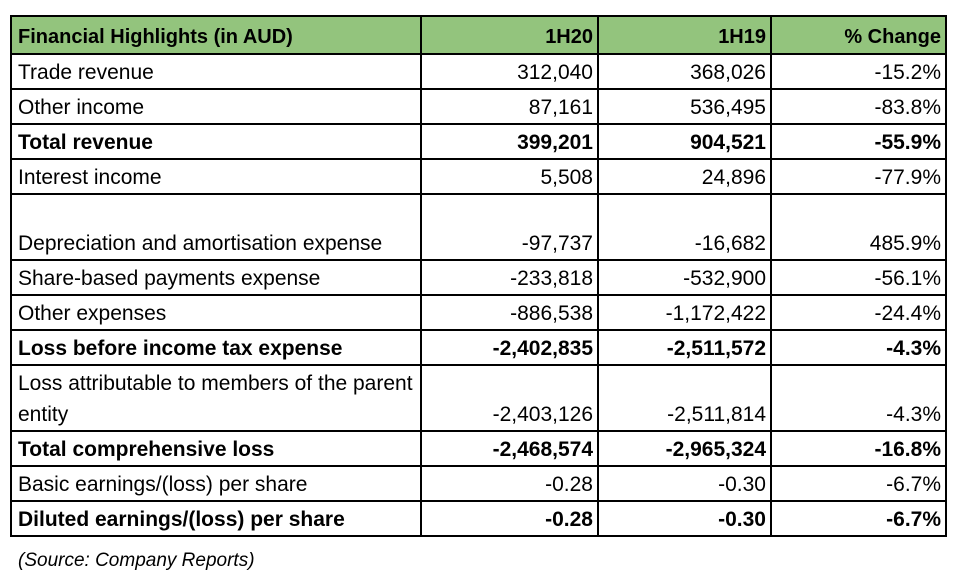 This screenshot has width=955, height=584. I want to click on value-1h20: 312,040, so click(509, 71).